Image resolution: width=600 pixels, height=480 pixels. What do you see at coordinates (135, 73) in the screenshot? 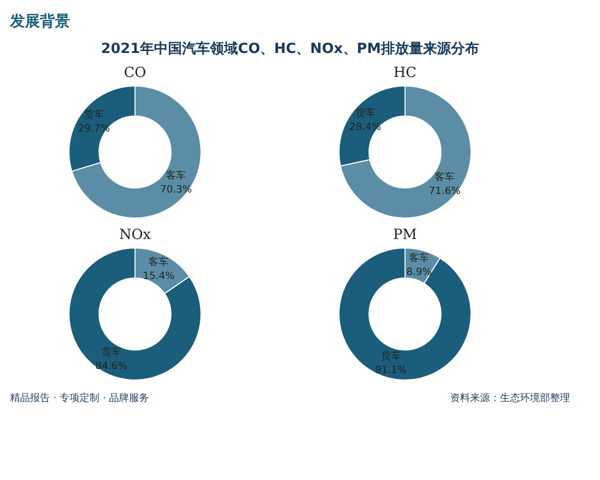
I see `chart-title: CO` at bounding box center [135, 73].